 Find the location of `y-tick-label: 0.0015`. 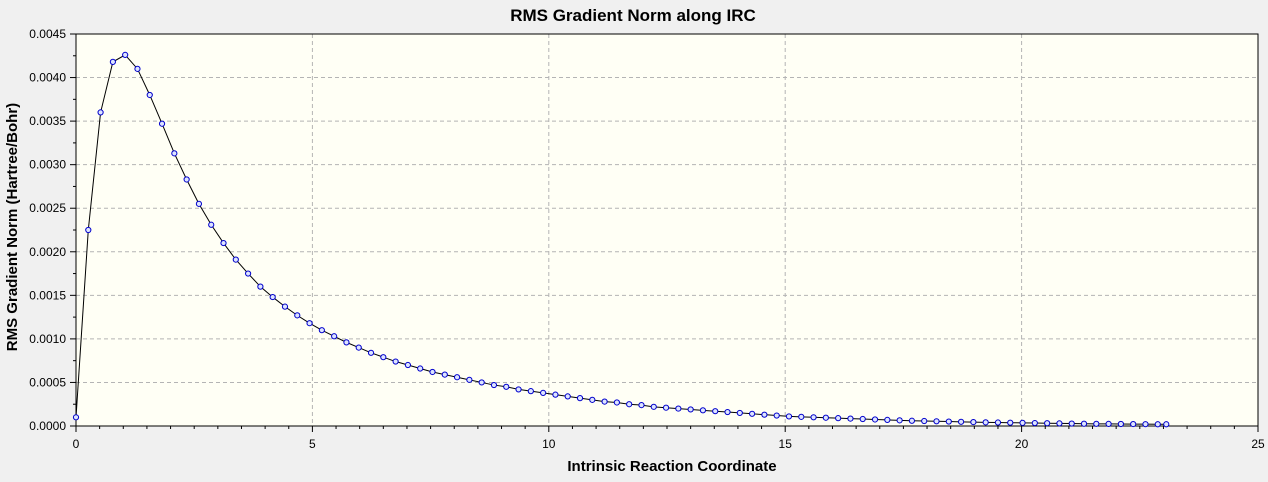

y-tick-label: 0.0015 is located at coordinates (47, 295).